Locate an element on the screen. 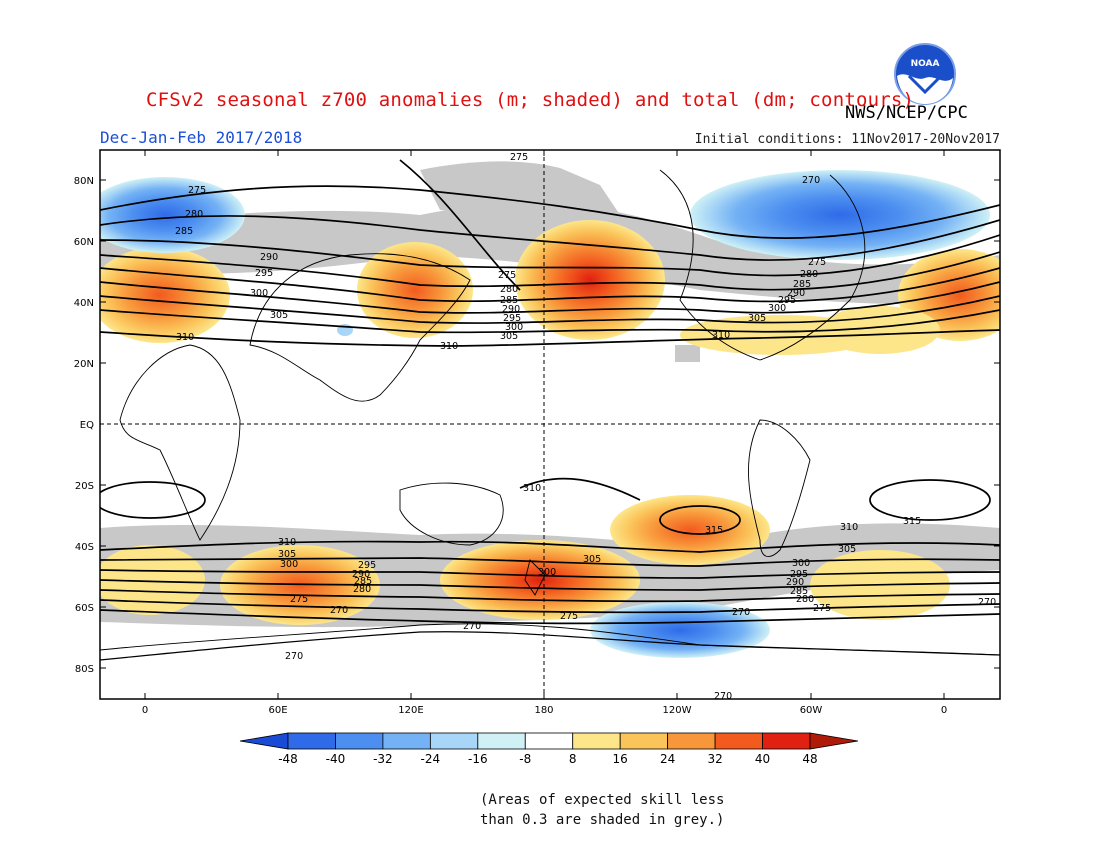 This screenshot has height=850, width=1100. colorbar: -48 -40 -32 -24 -16 -8 8 16 24 32 40 48 is located at coordinates (549, 749).